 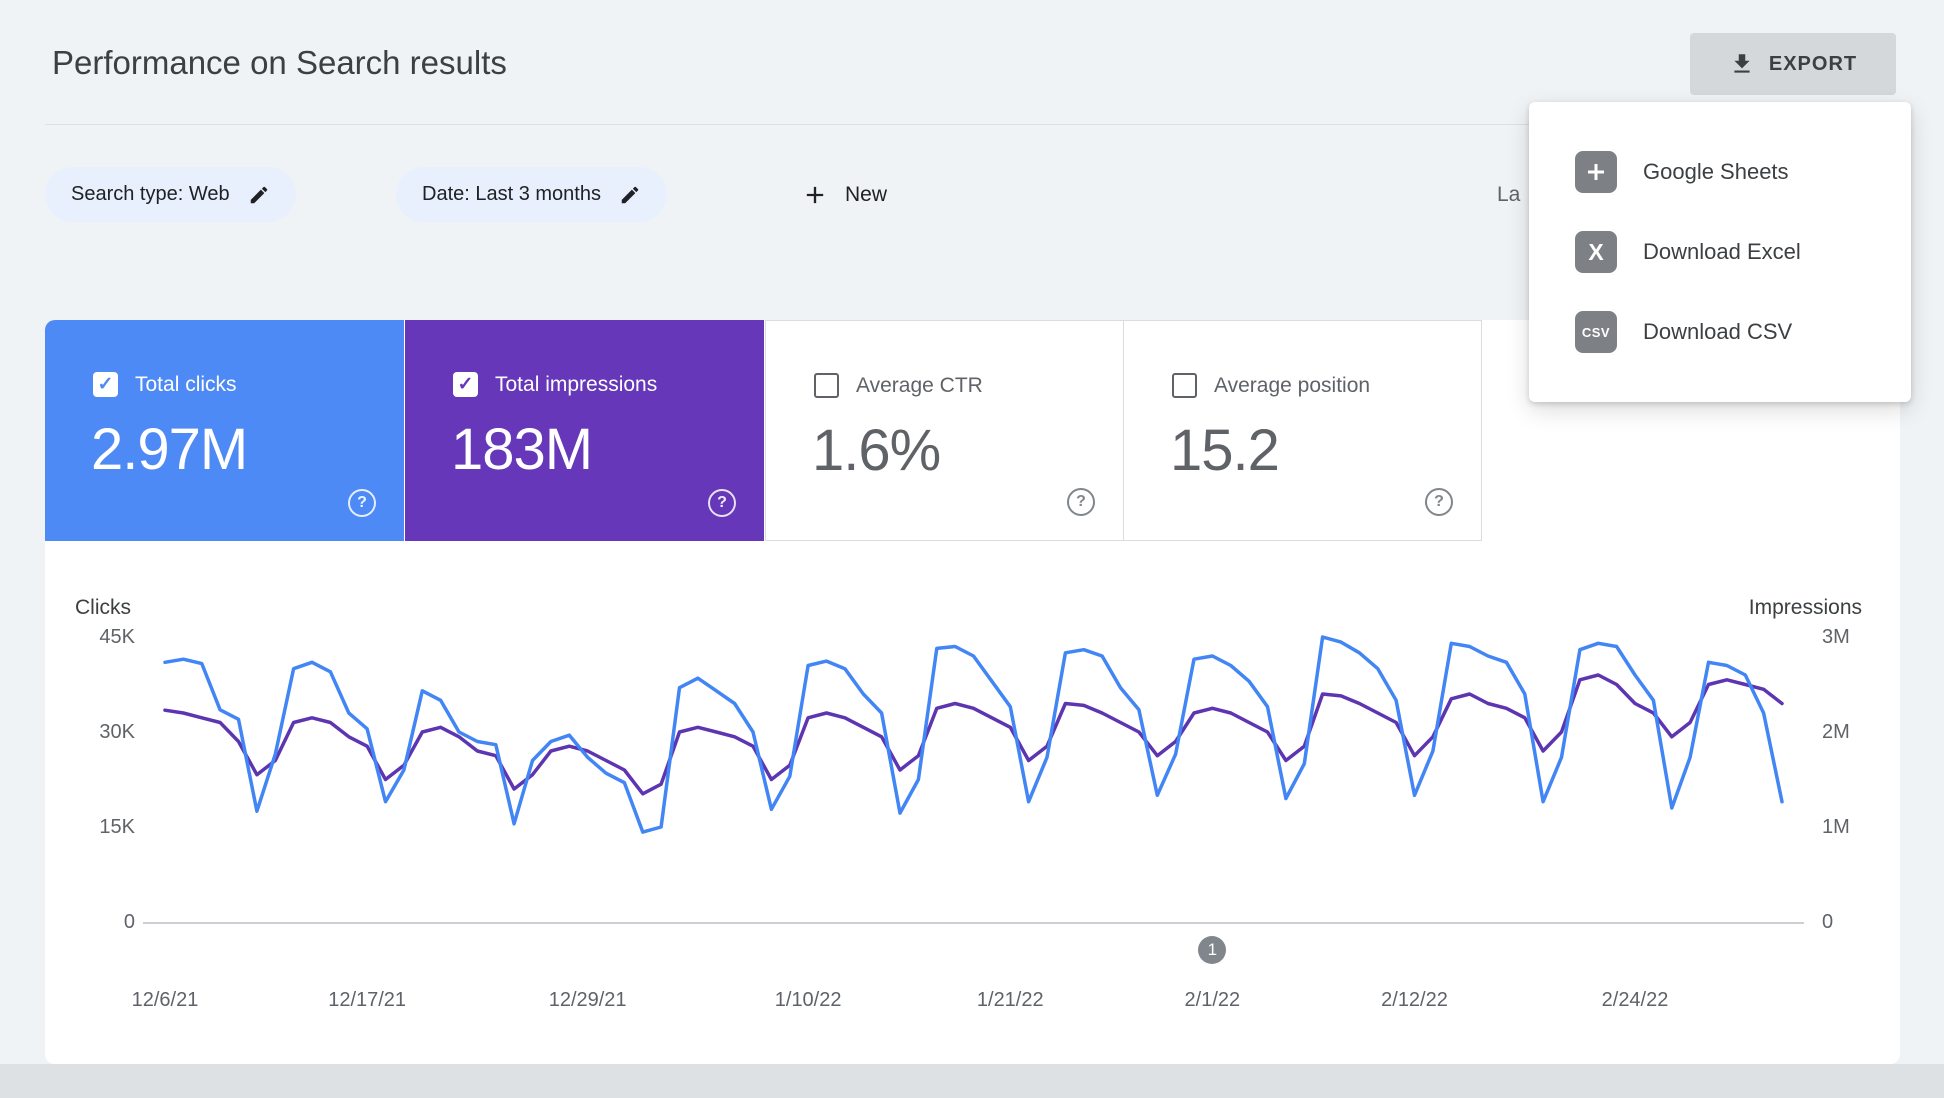 What do you see at coordinates (279, 62) in the screenshot?
I see `page-title: Performance on Search results` at bounding box center [279, 62].